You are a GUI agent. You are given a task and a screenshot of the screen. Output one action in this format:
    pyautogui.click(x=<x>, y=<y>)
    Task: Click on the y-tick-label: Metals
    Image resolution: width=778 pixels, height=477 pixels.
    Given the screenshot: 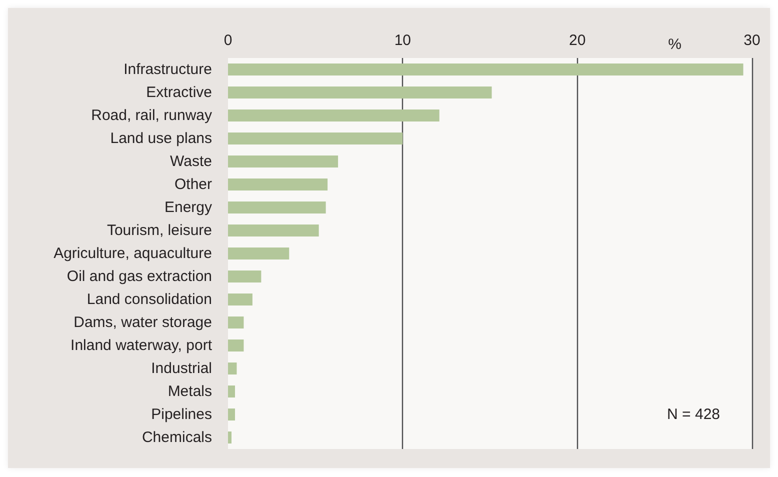 What is the action you would take?
    pyautogui.click(x=190, y=391)
    